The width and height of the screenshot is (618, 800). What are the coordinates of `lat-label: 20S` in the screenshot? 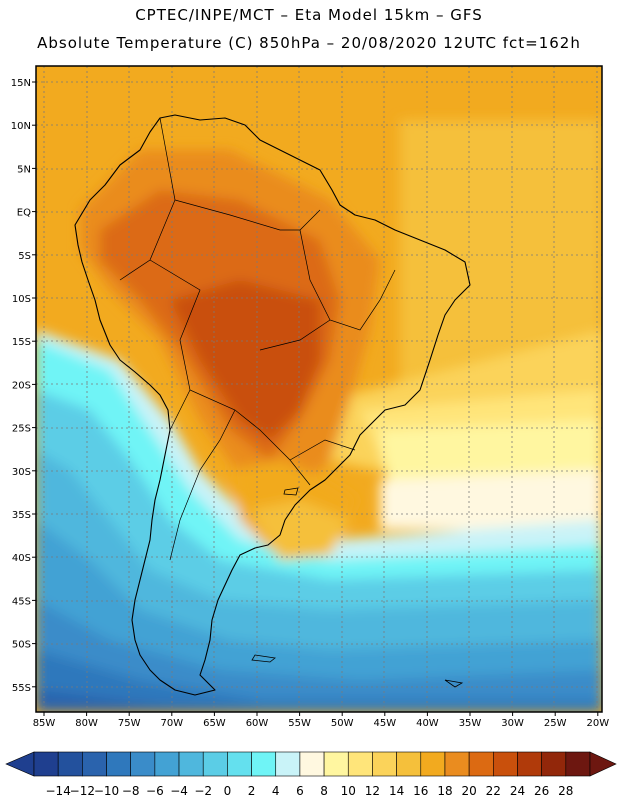 It's located at (21, 385).